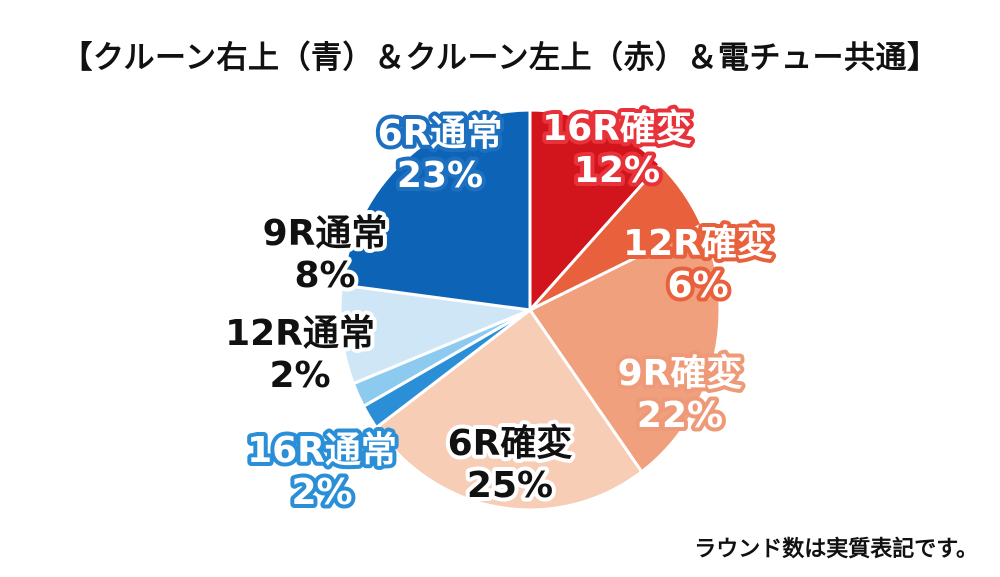  What do you see at coordinates (440, 133) in the screenshot?
I see `slice-label: 6R通常` at bounding box center [440, 133].